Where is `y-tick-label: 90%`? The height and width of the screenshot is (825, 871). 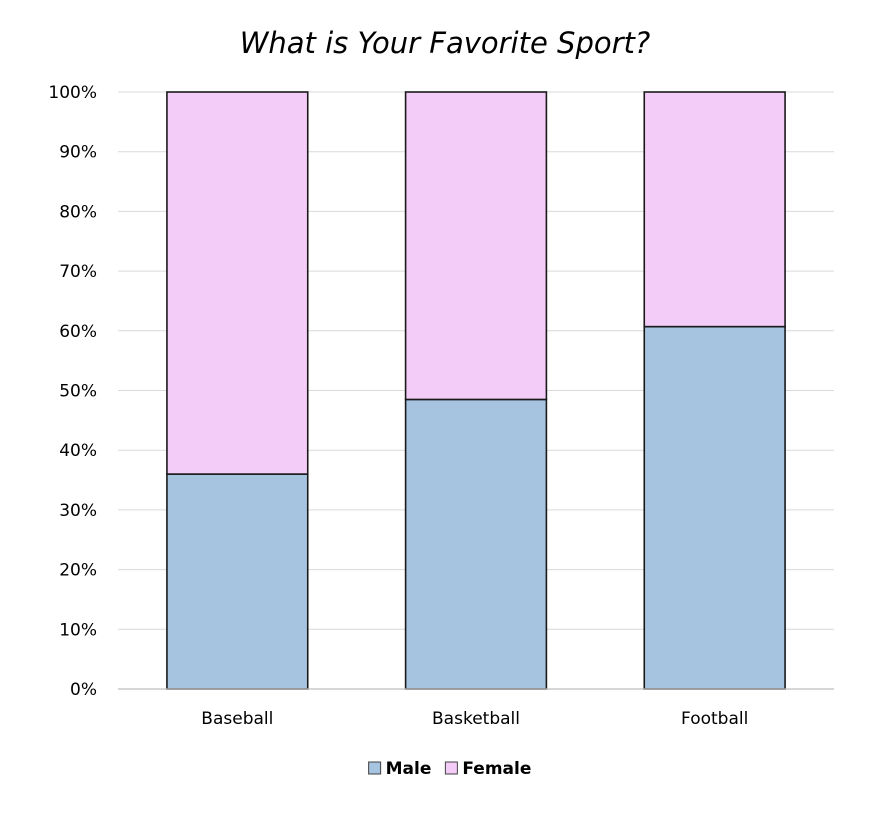
y-tick-label: 90% is located at coordinates (78, 153).